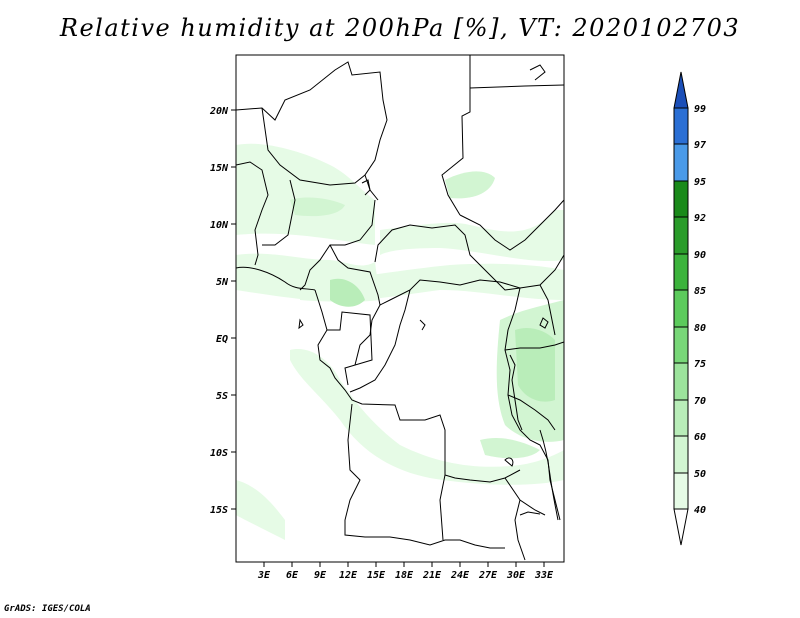 This screenshot has width=800, height=618. Describe the element at coordinates (700, 437) in the screenshot. I see `colorbar-label: 60` at that location.